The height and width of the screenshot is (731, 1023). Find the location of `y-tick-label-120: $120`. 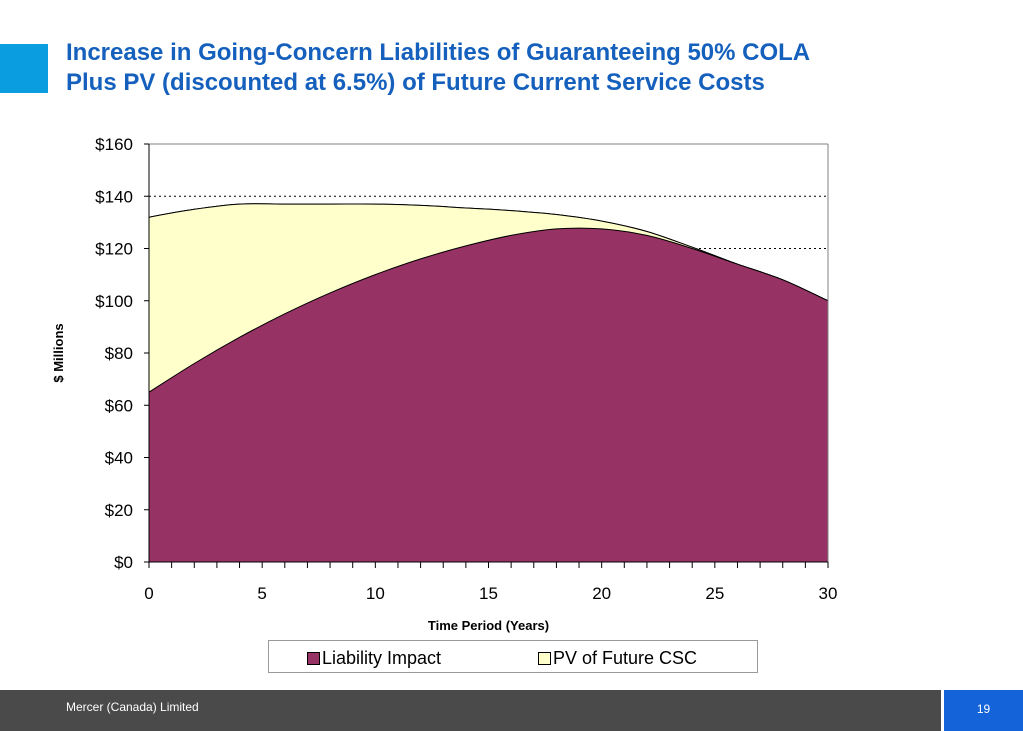

y-tick-label-120: $120 is located at coordinates (114, 249).